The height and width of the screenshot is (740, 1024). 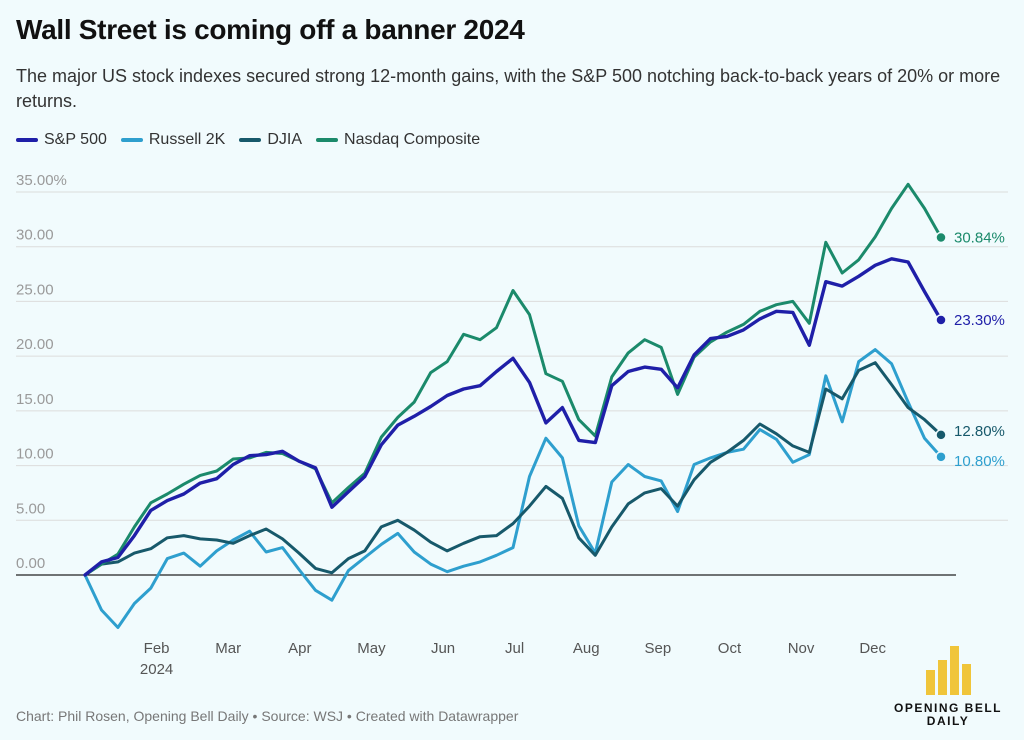 I want to click on legend-label-djia: DJIA, so click(x=285, y=139).